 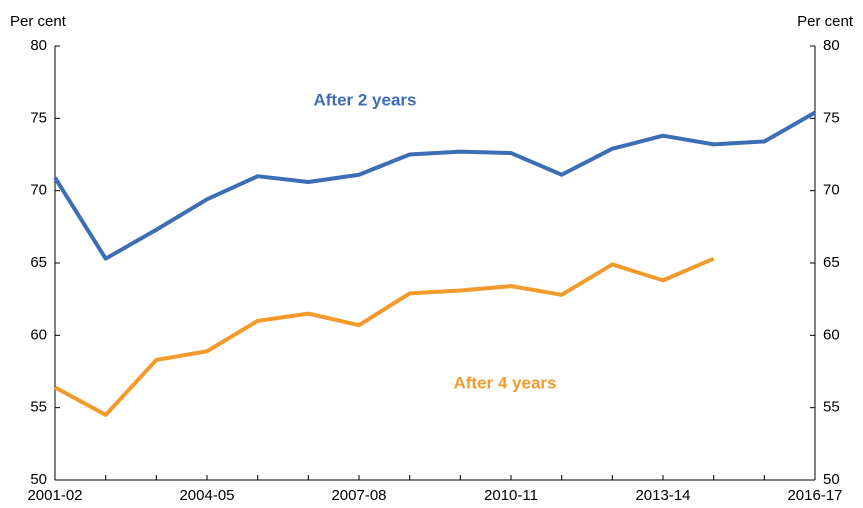 I want to click on y-axis-label: Per cent, so click(x=38, y=21).